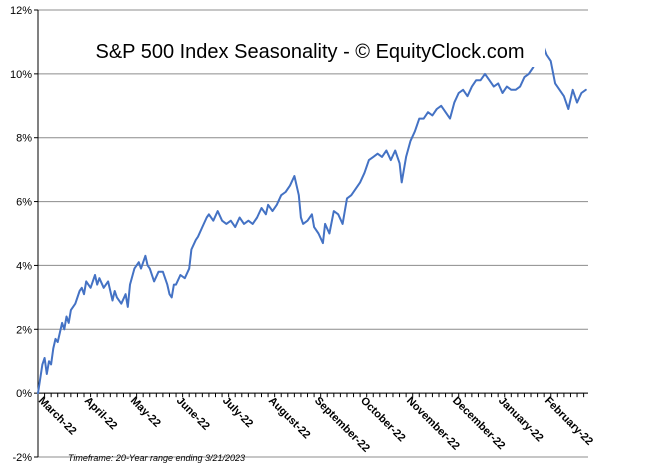 This screenshot has width=645, height=473. What do you see at coordinates (24, 203) in the screenshot?
I see `y-tick-label: 6%` at bounding box center [24, 203].